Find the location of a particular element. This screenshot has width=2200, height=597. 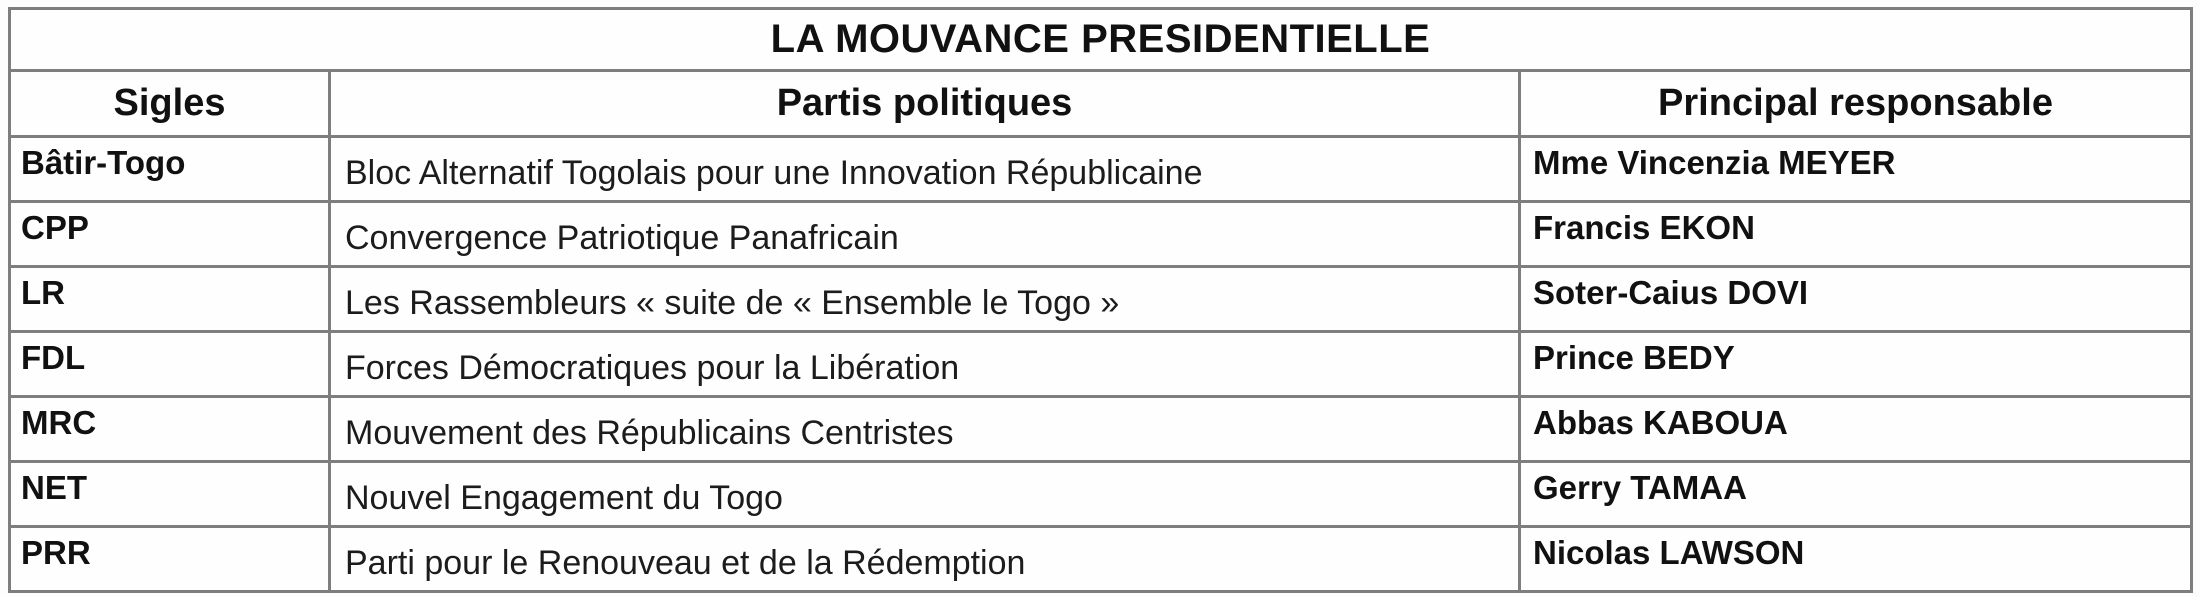

responsable-cell: Gerry TAMAA is located at coordinates (1855, 494).